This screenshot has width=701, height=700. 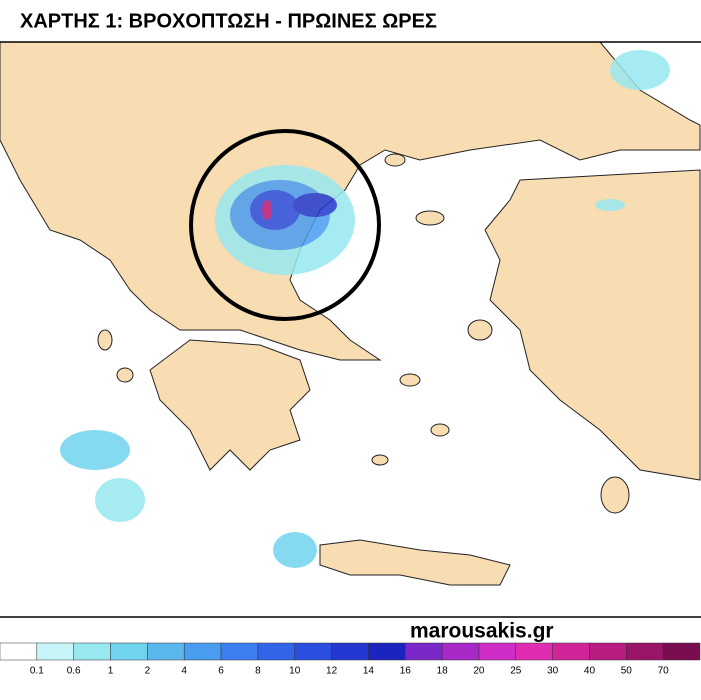 I want to click on legend-label: 30, so click(x=553, y=671).